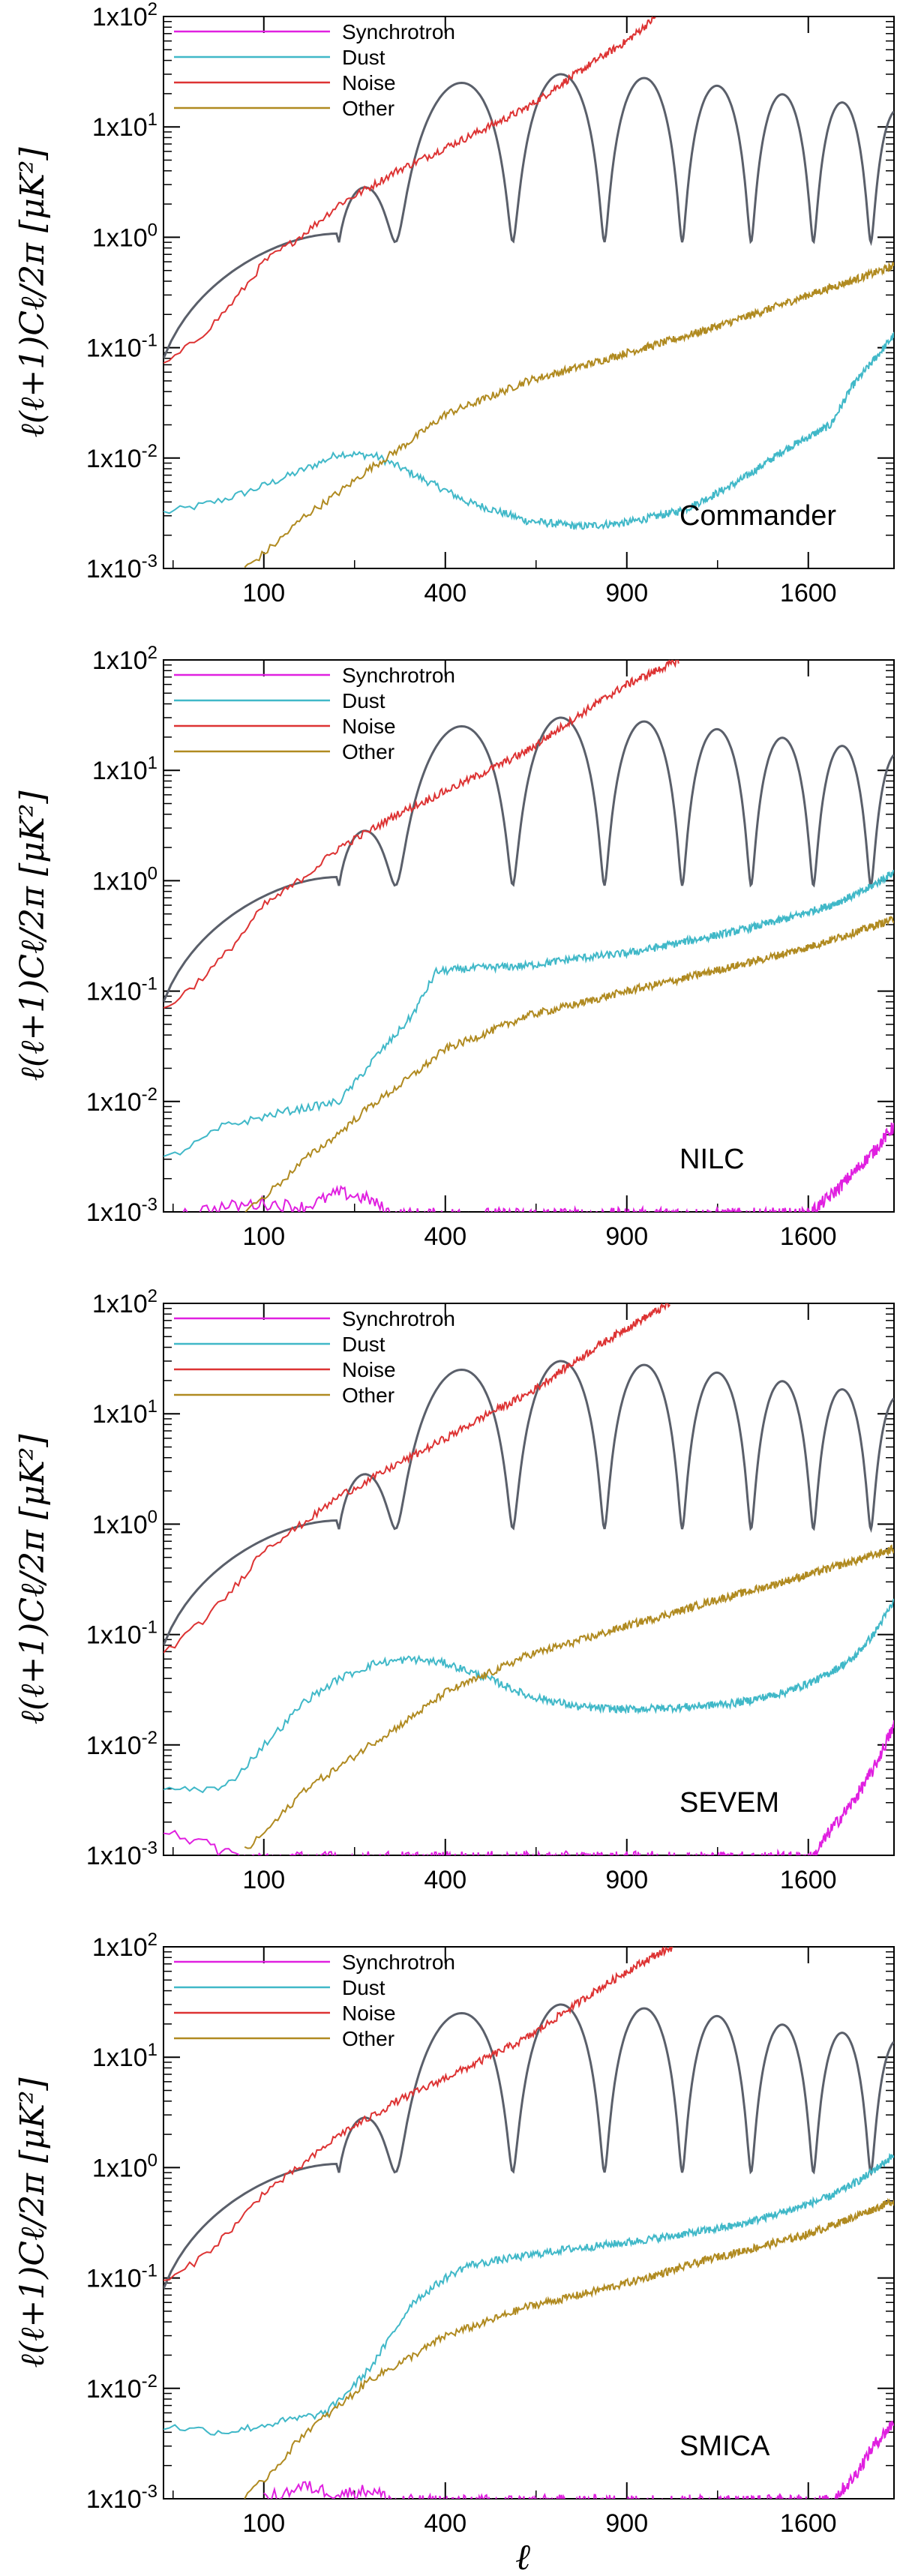 The width and height of the screenshot is (900, 2576). Describe the element at coordinates (729, 1803) in the screenshot. I see `method-label: SEVEM` at that location.